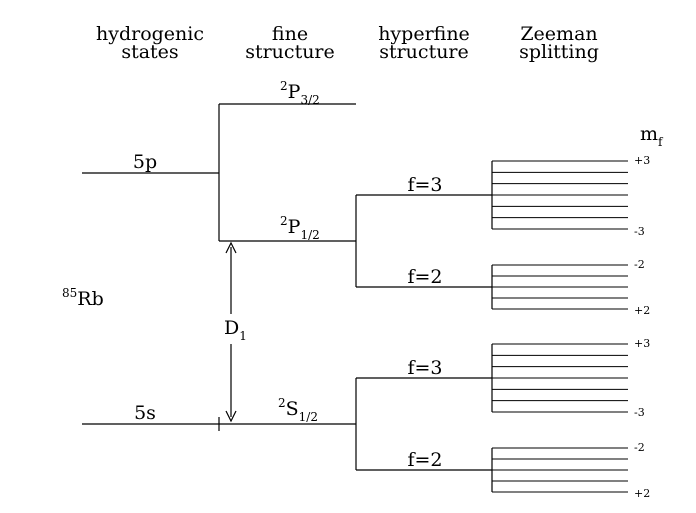  Describe the element at coordinates (424, 460) in the screenshot. I see `level-s-f2-label: f=2` at that location.